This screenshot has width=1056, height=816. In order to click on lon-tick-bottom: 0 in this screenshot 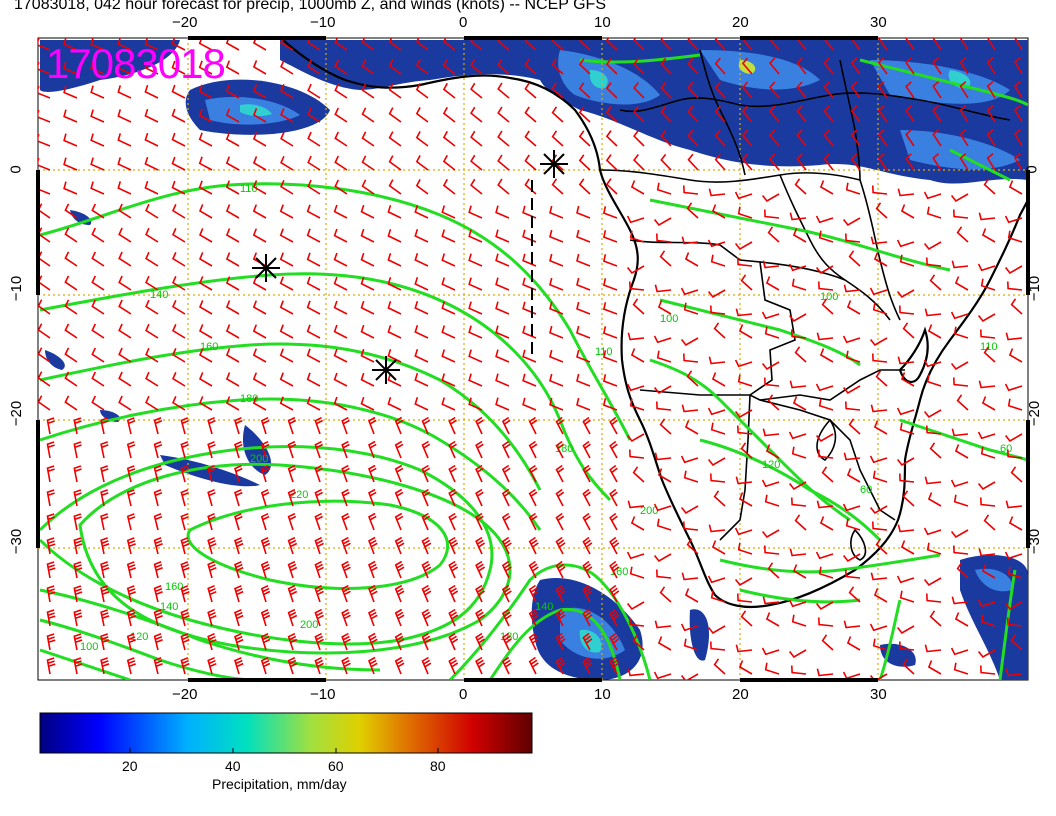, I will do `click(463, 694)`.